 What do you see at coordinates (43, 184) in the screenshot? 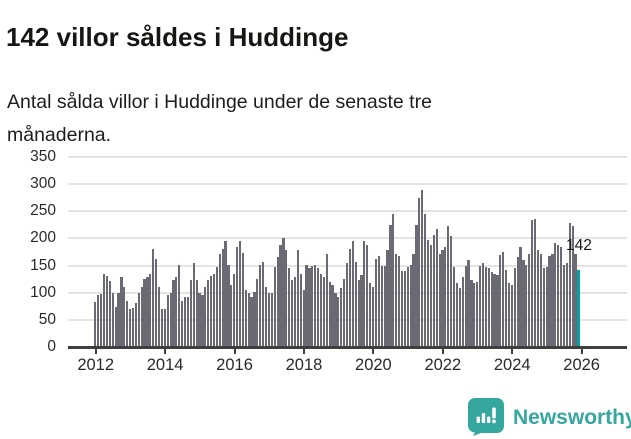
I see `y-axis-label: 300` at bounding box center [43, 184].